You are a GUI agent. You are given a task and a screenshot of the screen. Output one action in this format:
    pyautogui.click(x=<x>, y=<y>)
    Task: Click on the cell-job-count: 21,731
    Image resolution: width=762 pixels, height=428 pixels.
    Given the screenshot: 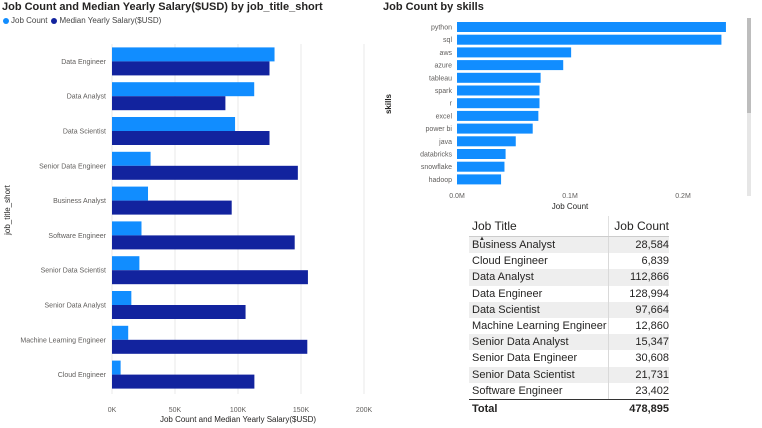 What is the action you would take?
    pyautogui.click(x=638, y=374)
    